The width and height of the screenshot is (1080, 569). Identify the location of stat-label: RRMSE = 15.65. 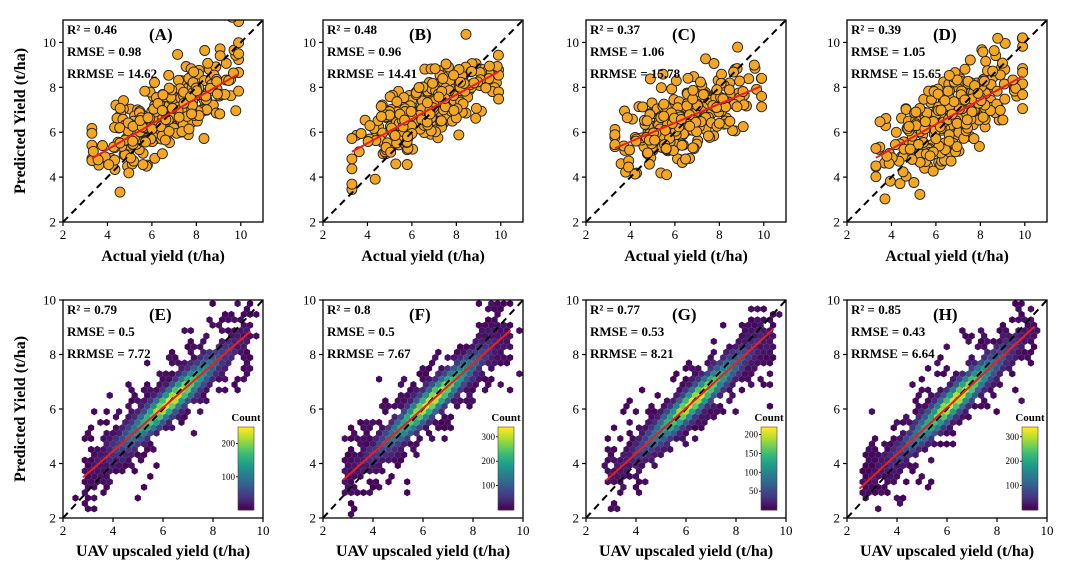
(896, 73).